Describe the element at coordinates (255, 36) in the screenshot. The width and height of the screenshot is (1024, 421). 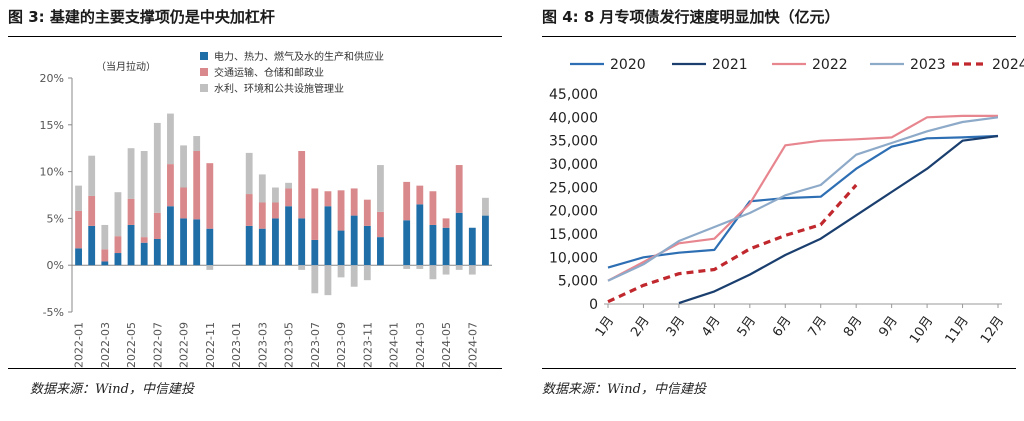
I see `left-title-rule` at that location.